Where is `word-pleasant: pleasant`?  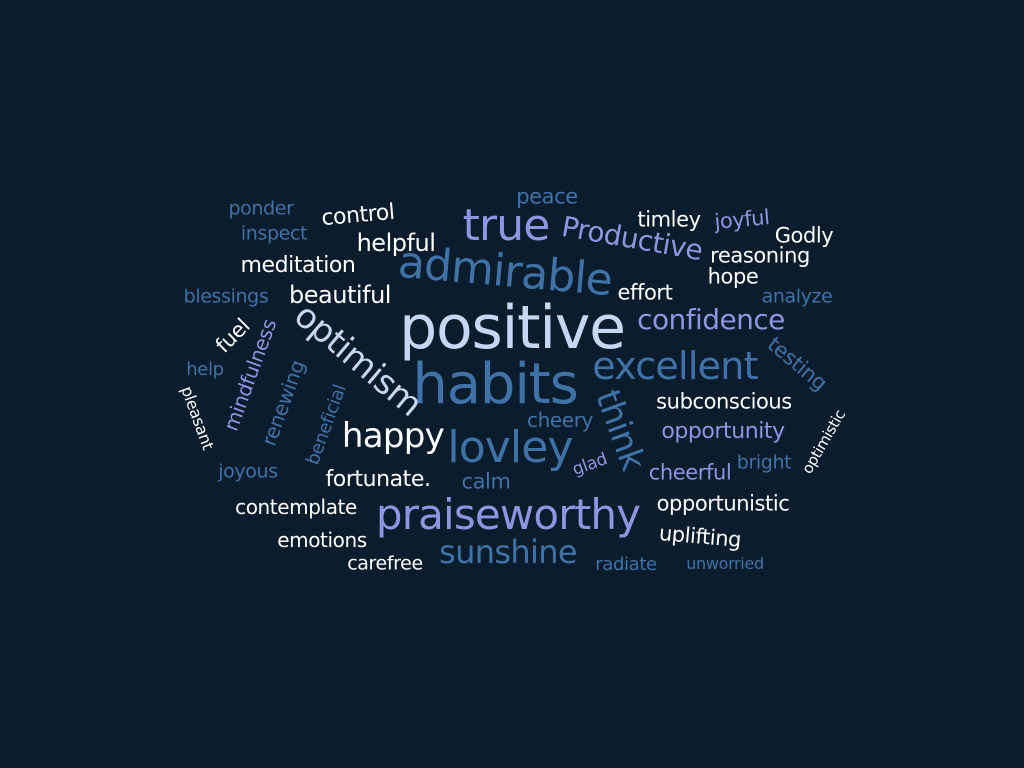 word-pleasant: pleasant is located at coordinates (197, 418).